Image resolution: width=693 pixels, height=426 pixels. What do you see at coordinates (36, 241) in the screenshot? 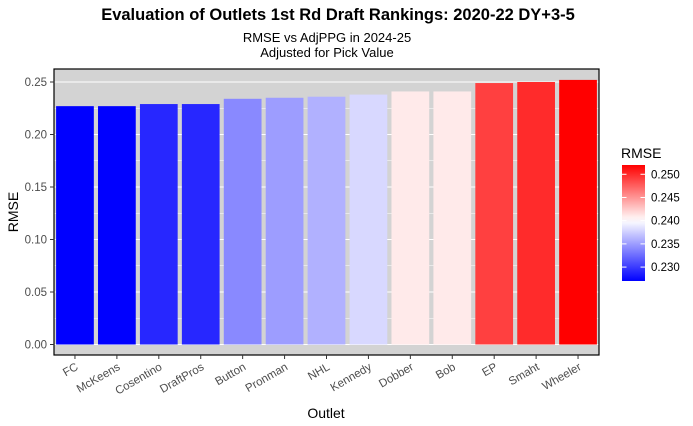
I see `y-tick-label: 0.10` at bounding box center [36, 241].